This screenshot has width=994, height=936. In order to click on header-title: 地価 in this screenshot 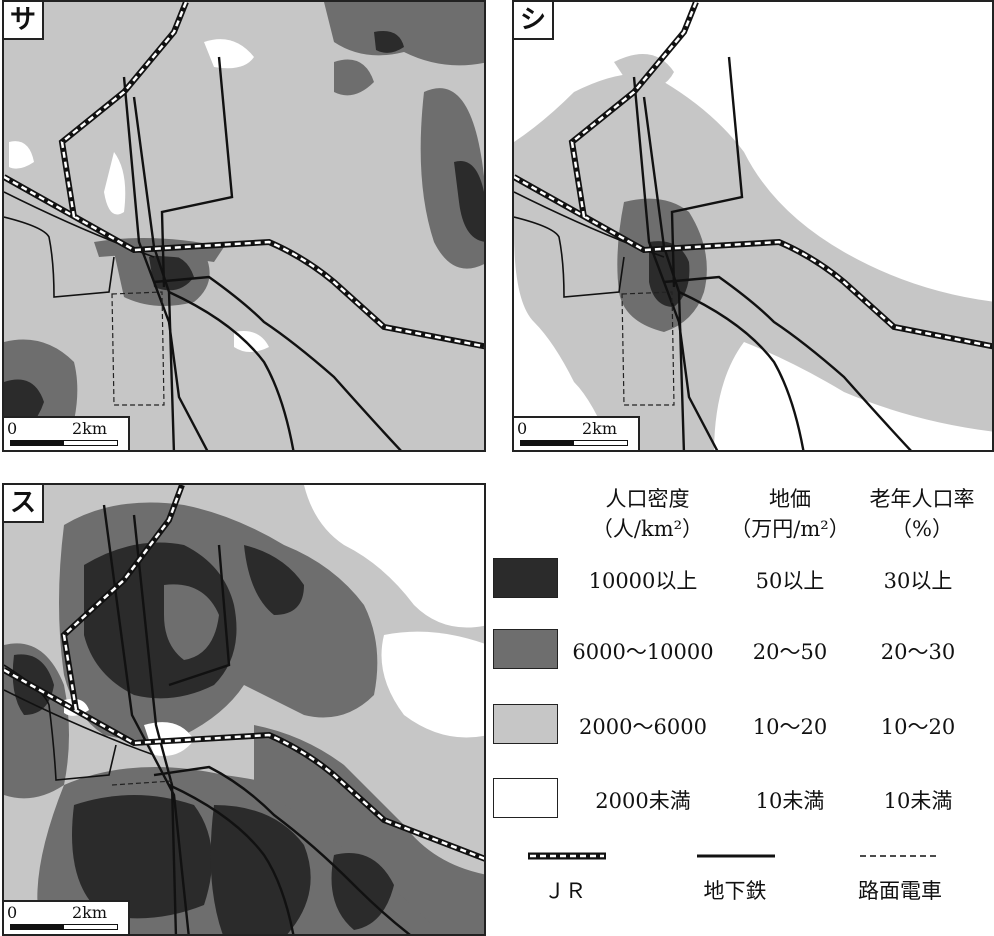, I will do `click(790, 499)`.